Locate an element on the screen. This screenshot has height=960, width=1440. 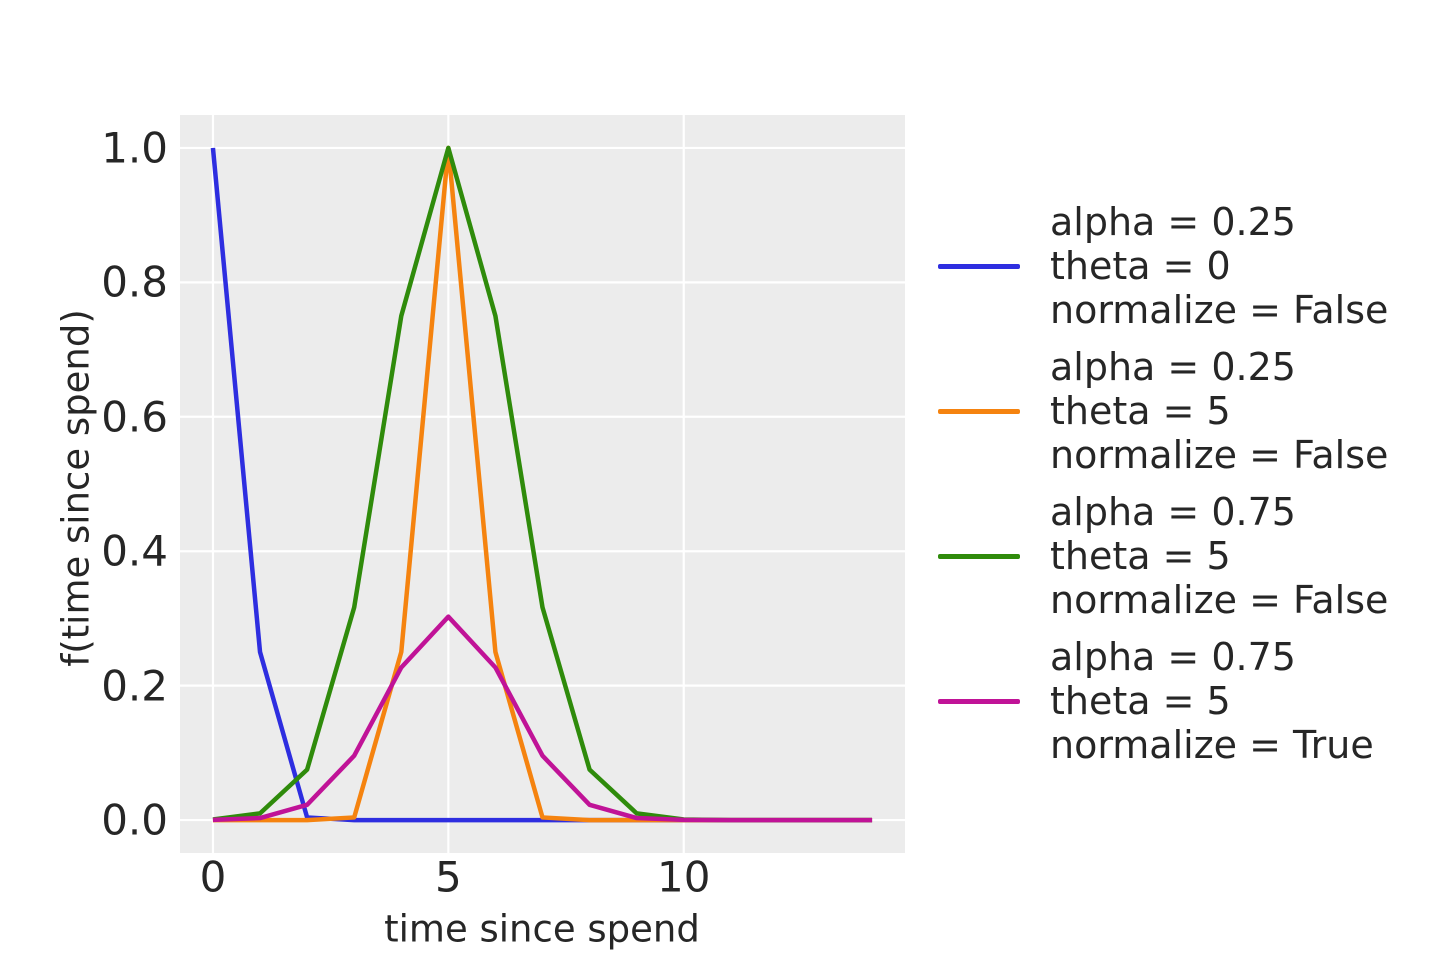
legend-label-blue: alpha = 0.25 theta = 0 normalize = False is located at coordinates (1219, 266).